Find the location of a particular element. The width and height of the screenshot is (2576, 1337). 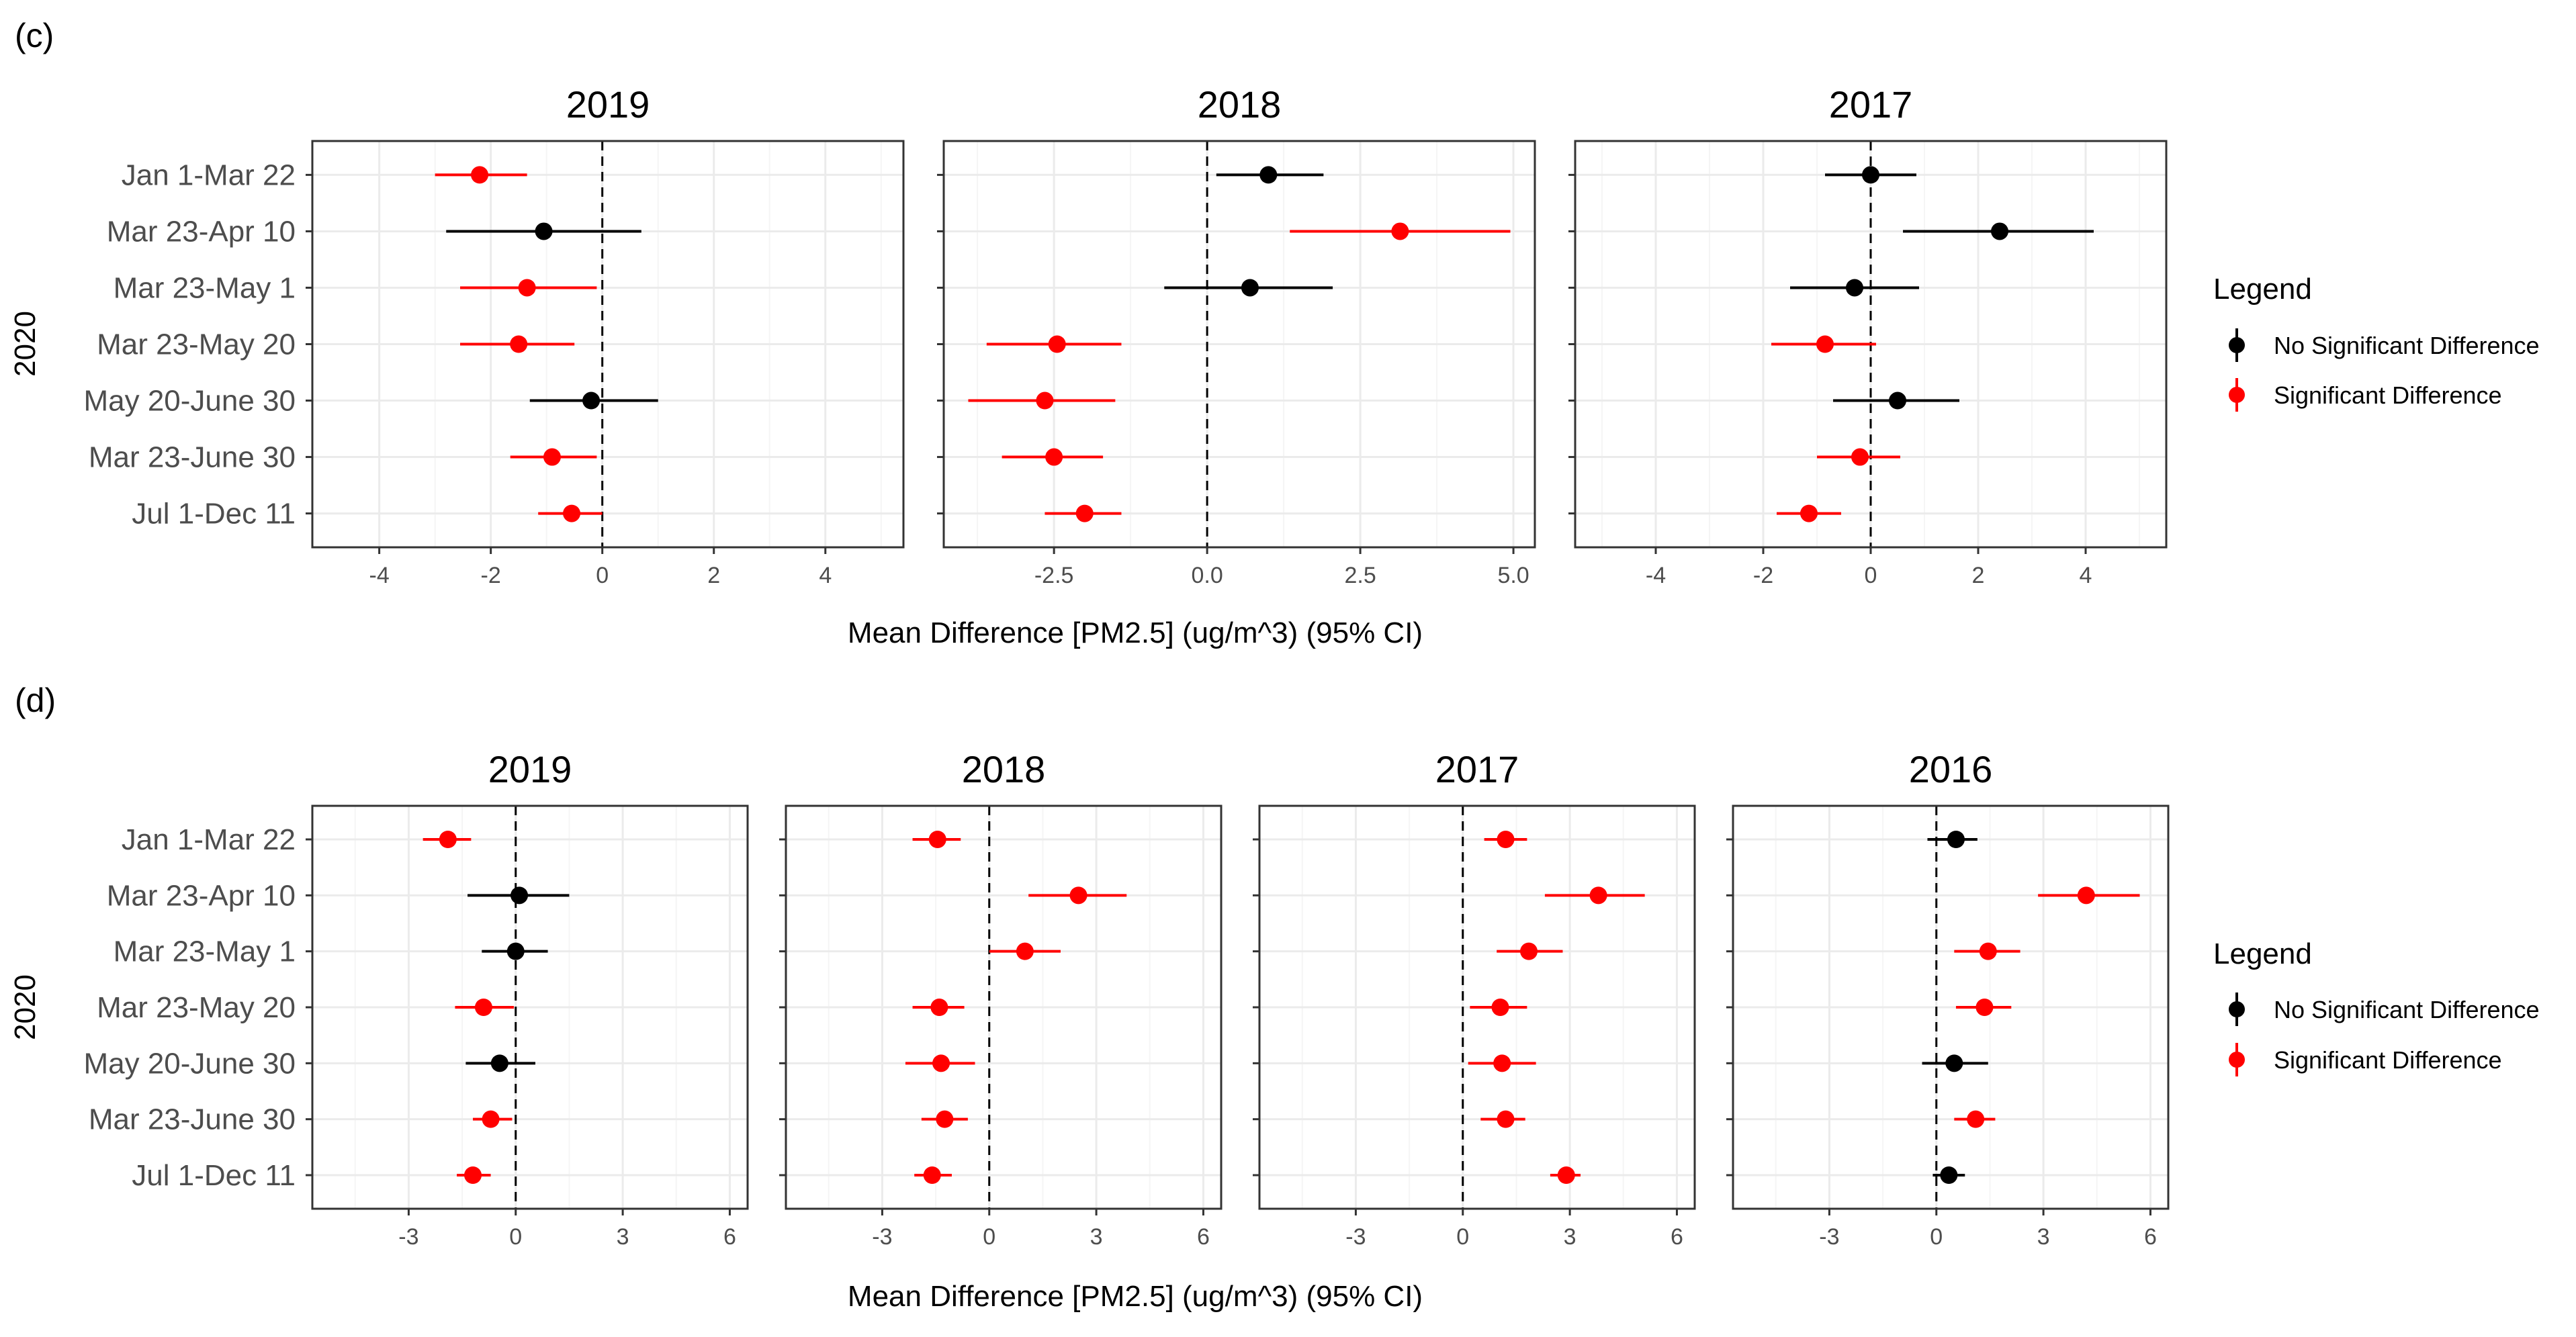

facet-2017: -3 0 3 6 2017 is located at coordinates (1475, 999).